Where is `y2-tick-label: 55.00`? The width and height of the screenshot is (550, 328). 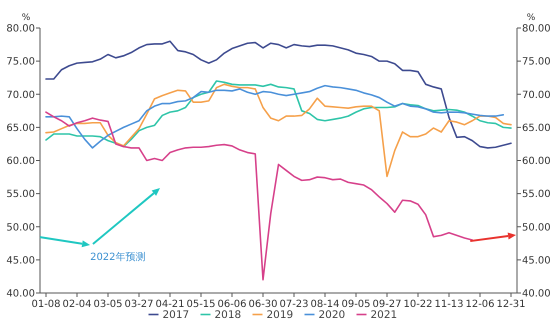 y2-tick-label: 55.00 is located at coordinates (536, 194).